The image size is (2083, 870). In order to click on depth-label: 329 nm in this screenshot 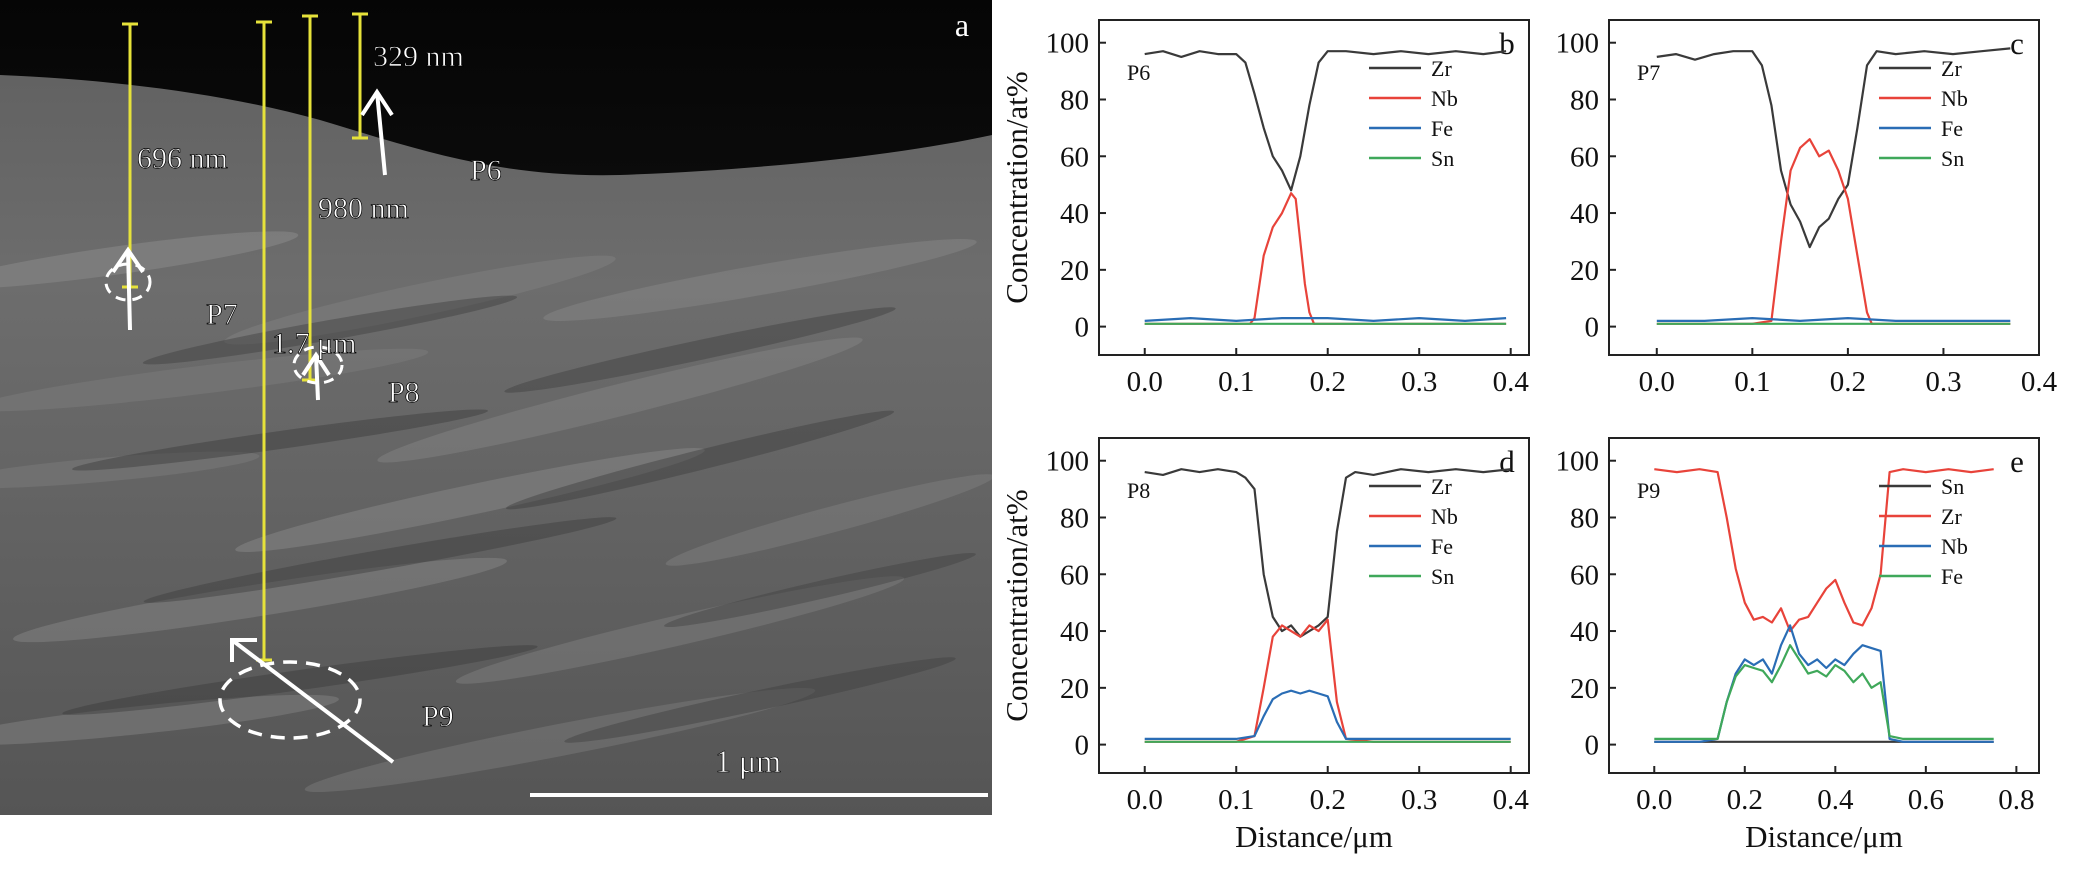, I will do `click(418, 56)`.